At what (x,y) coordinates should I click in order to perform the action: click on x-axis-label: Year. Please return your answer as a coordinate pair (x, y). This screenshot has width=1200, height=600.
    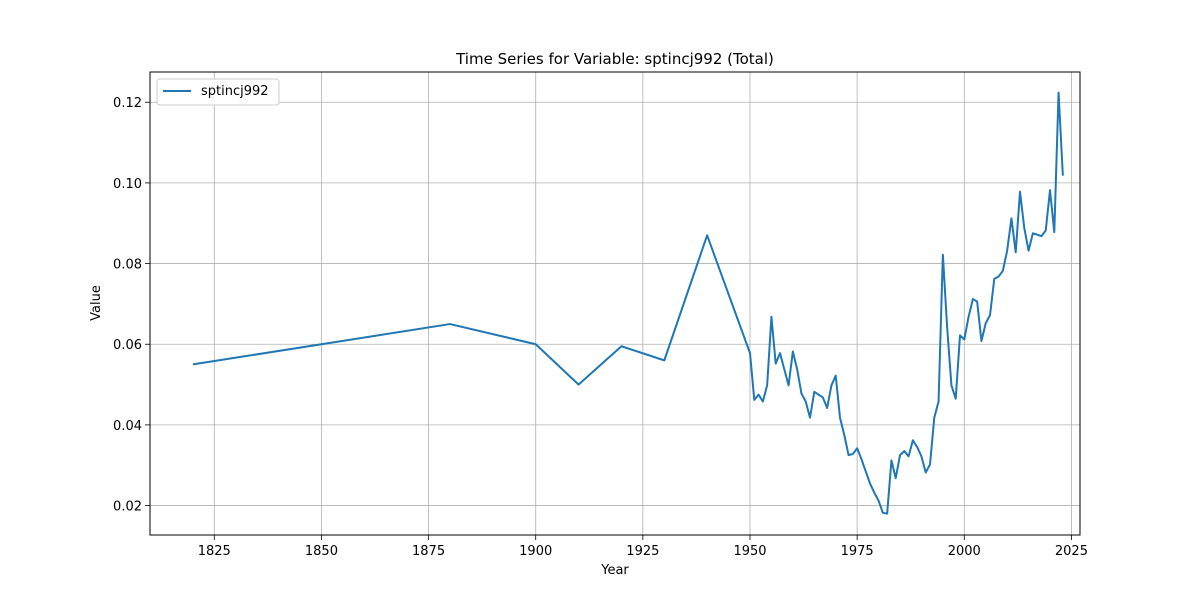
    Looking at the image, I should click on (614, 570).